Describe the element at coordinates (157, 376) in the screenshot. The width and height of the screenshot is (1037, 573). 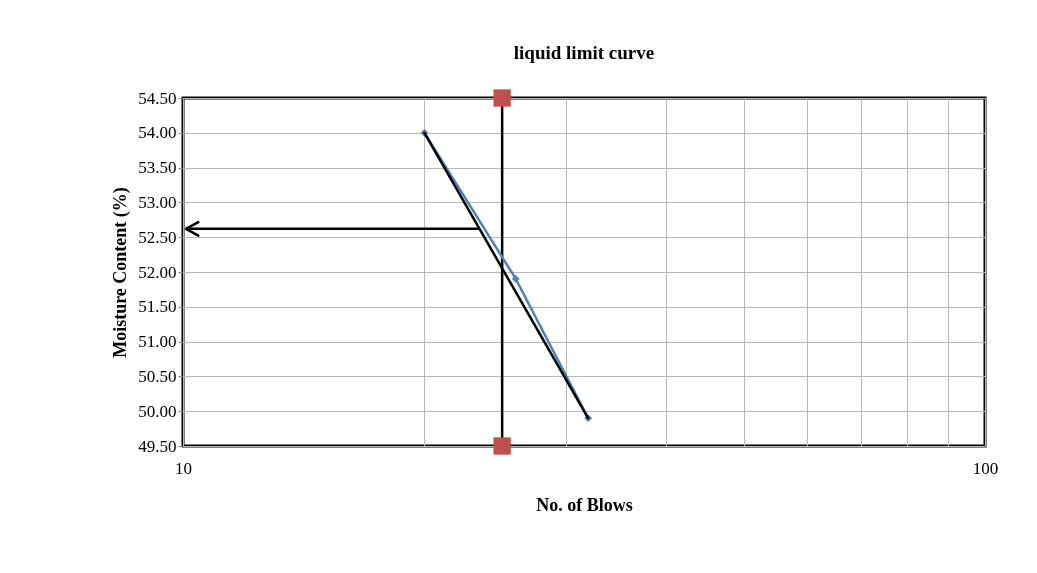
I see `y-tick-label: 50.50` at that location.